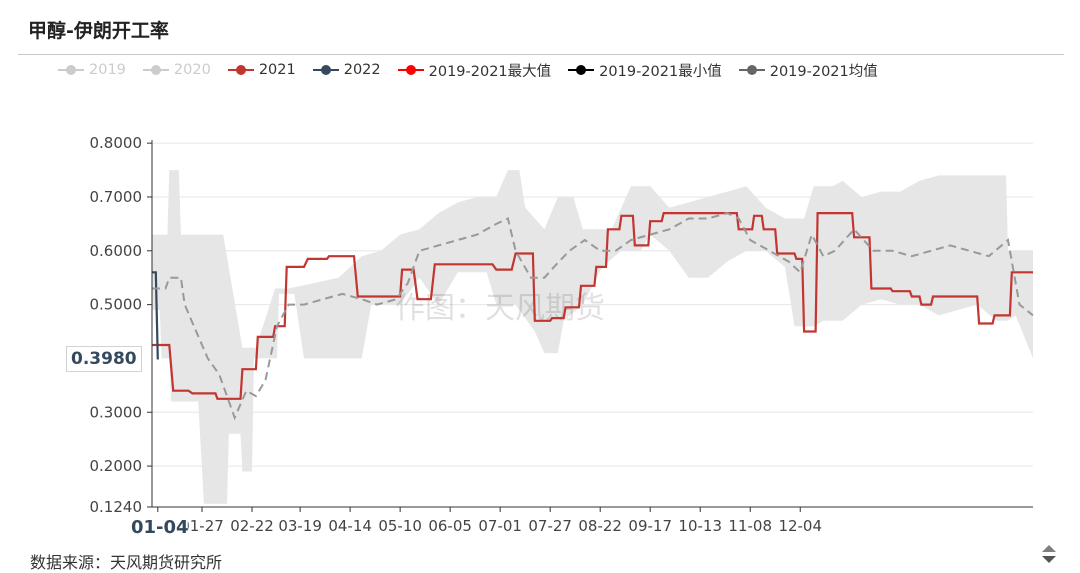  What do you see at coordinates (1049, 554) in the screenshot?
I see `scroll-arrows-icon` at bounding box center [1049, 554].